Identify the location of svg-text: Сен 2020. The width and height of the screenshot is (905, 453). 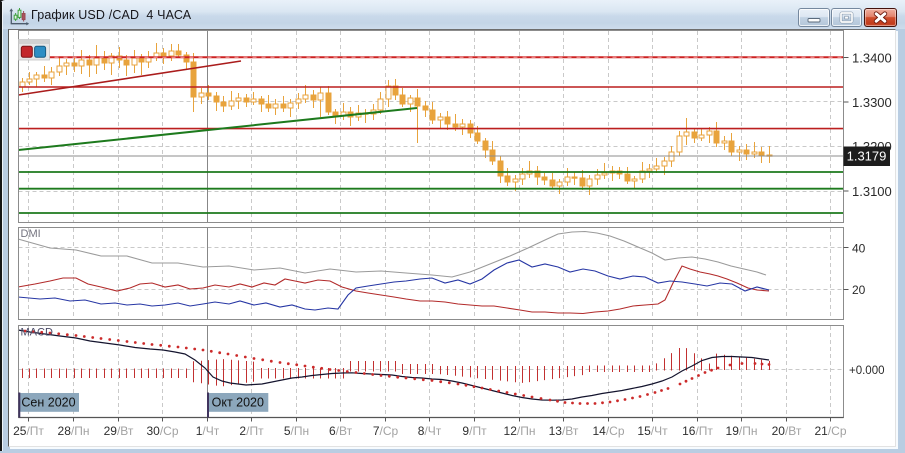
(48, 403).